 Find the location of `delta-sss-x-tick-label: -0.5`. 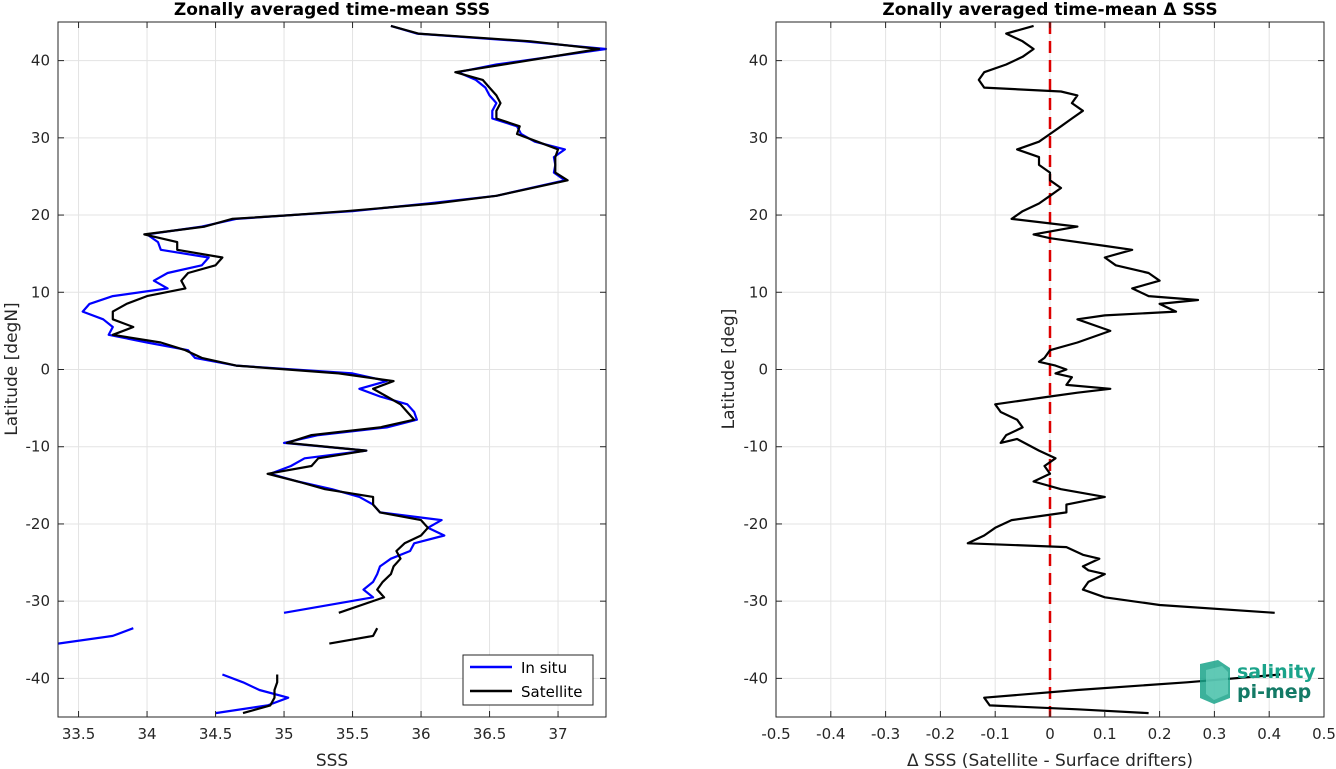

delta-sss-x-tick-label: -0.5 is located at coordinates (775, 734).